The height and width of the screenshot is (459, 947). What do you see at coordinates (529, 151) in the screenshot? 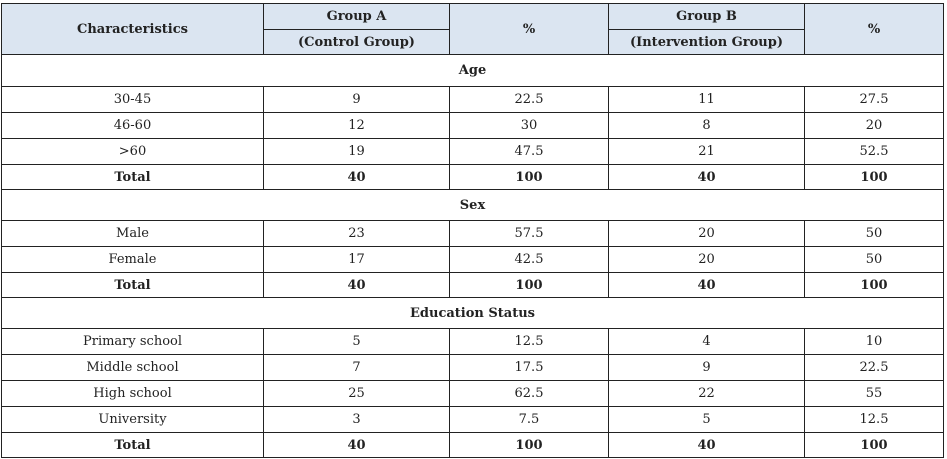
I see `group-a-pct: 47.5` at bounding box center [529, 151].